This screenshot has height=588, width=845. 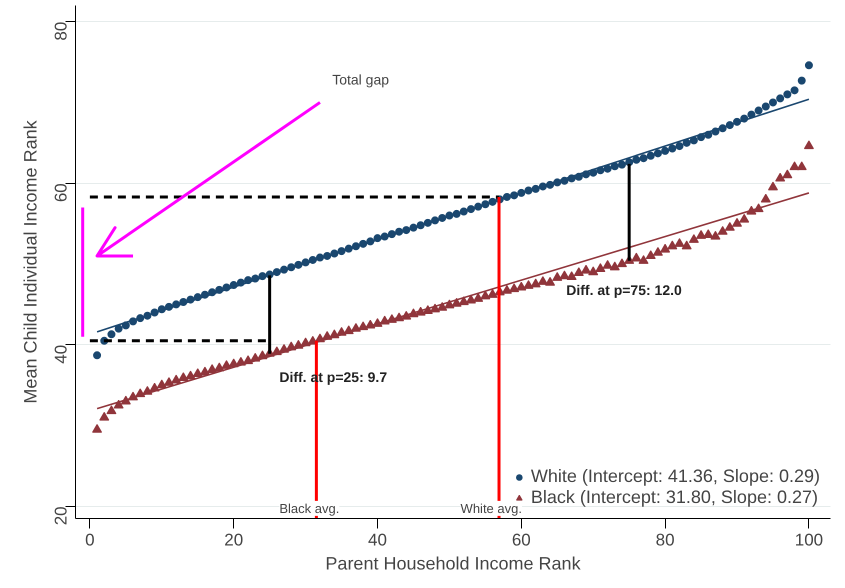 I want to click on annotation: Diff. at p=75: 12.0, so click(x=624, y=290).